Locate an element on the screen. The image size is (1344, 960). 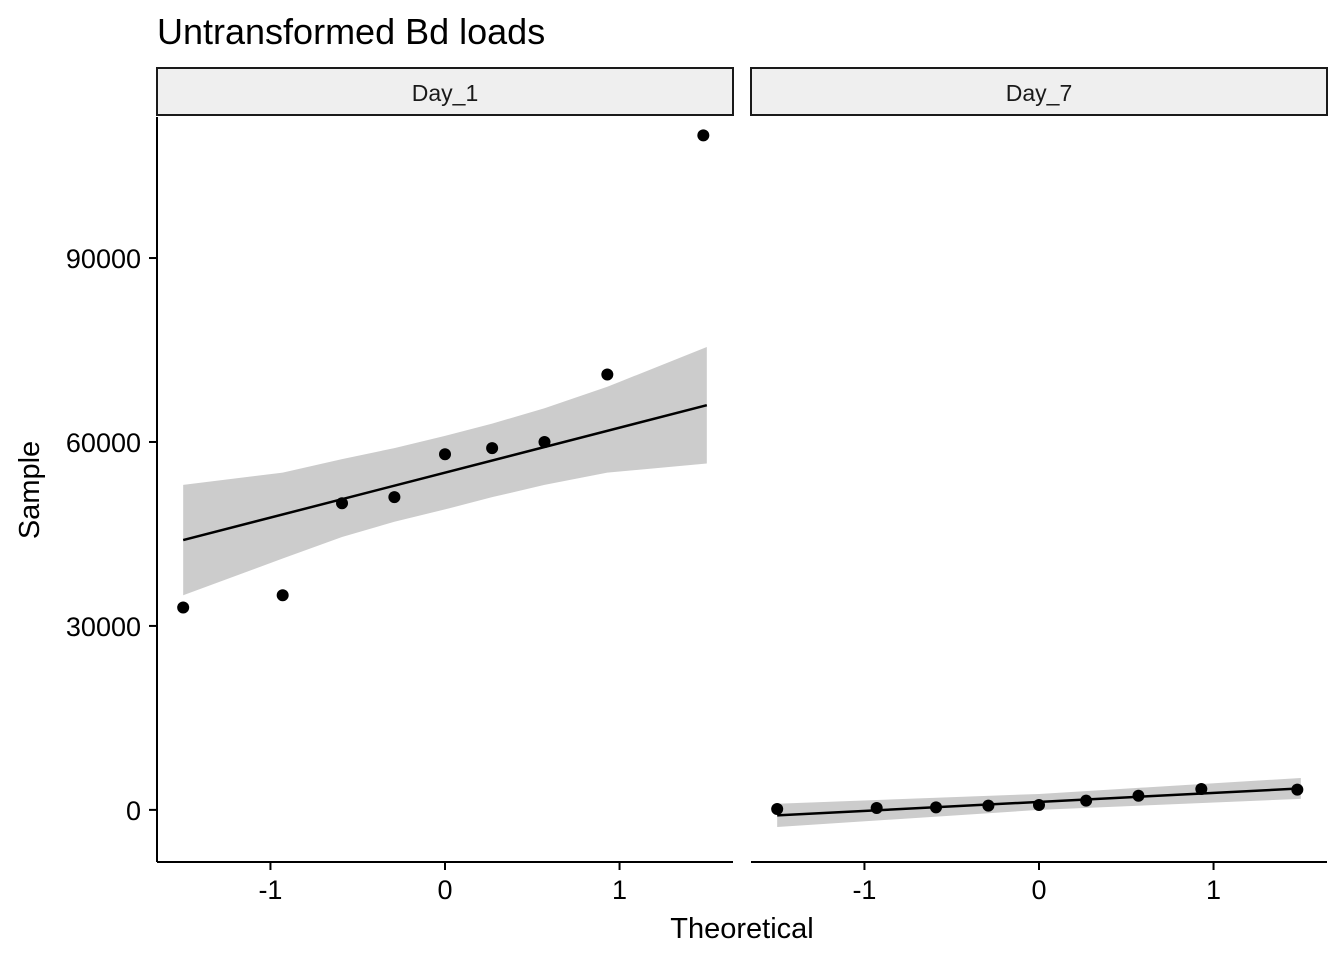
facet-label-day-7: Day_7 is located at coordinates (1039, 93).